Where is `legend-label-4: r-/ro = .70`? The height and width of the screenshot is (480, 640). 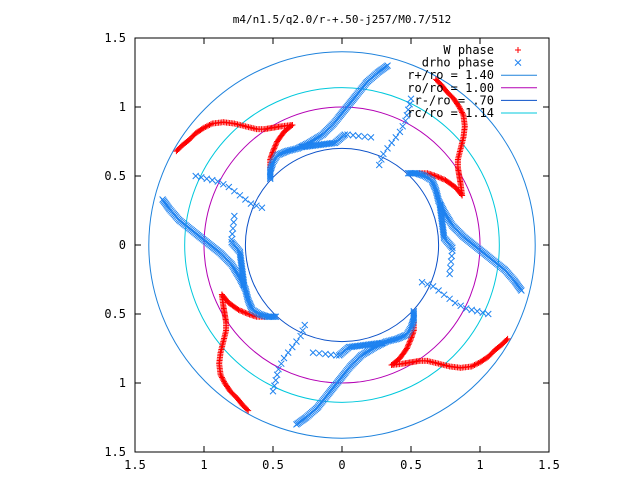
legend-label-4: r-/ro = .70 is located at coordinates (454, 100).